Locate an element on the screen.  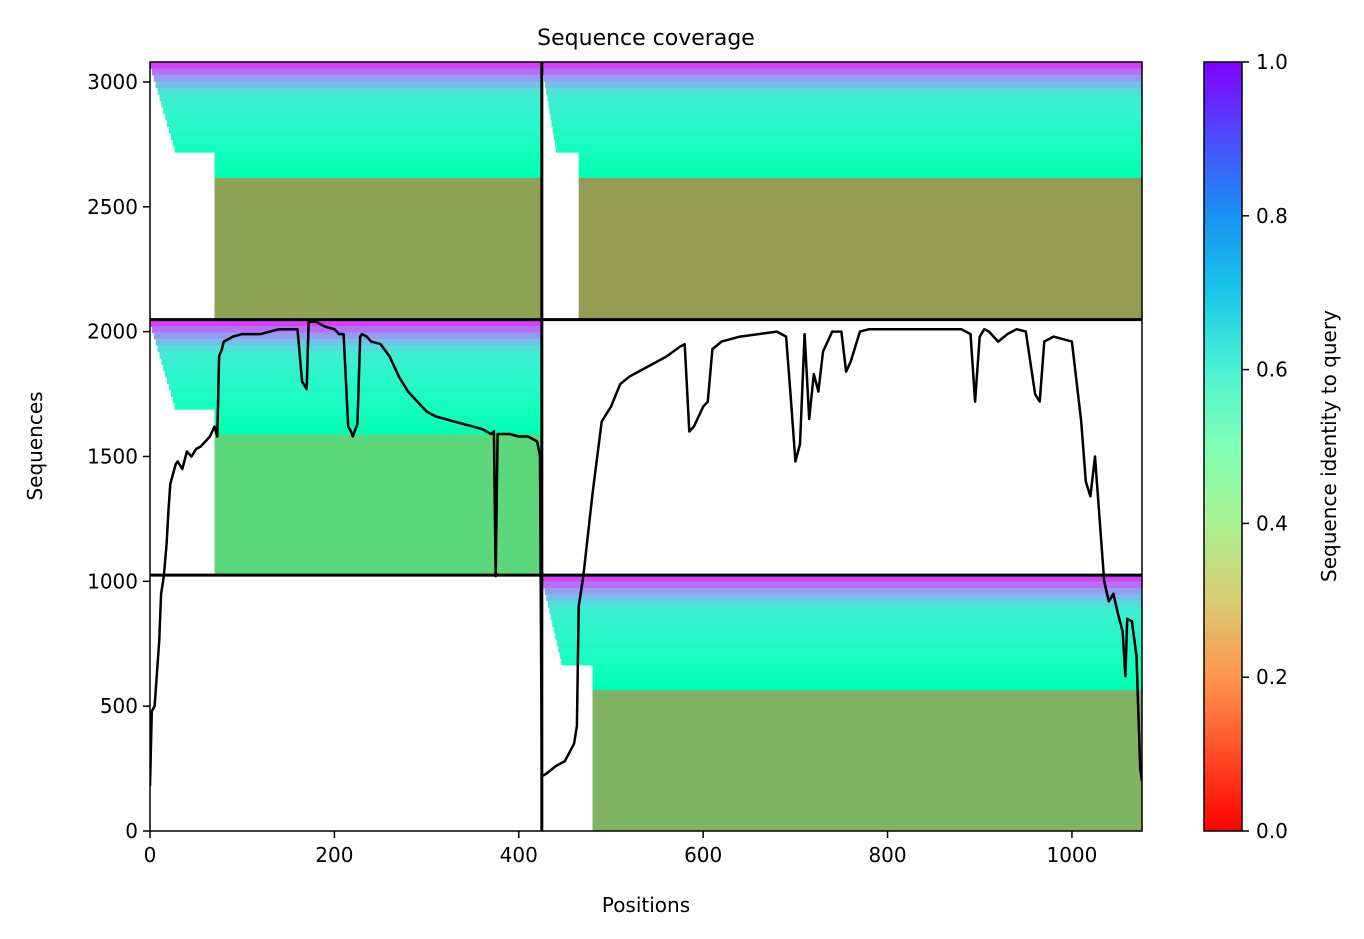
x-tick-label: 0 is located at coordinates (150, 855).